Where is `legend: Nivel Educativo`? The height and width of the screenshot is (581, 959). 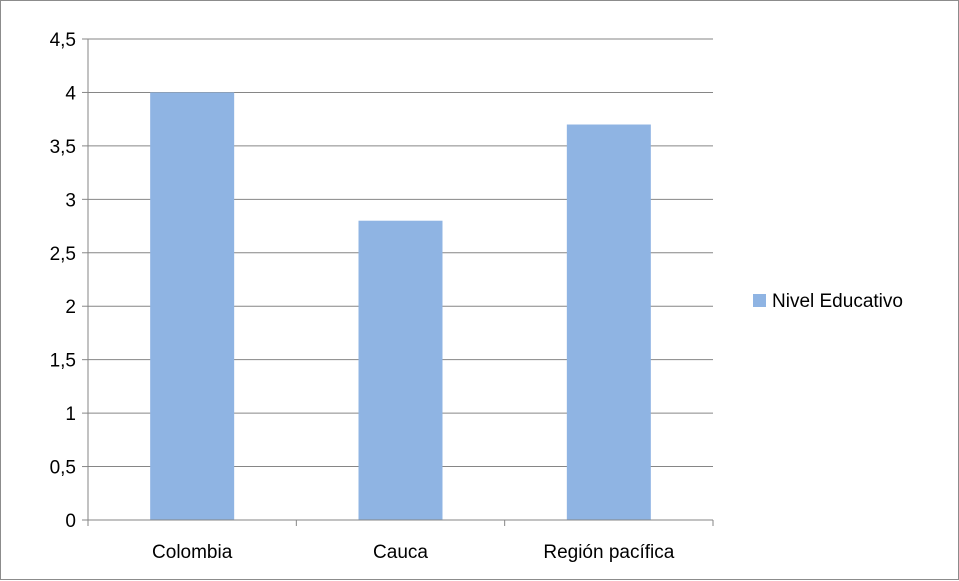
legend: Nivel Educativo is located at coordinates (828, 301).